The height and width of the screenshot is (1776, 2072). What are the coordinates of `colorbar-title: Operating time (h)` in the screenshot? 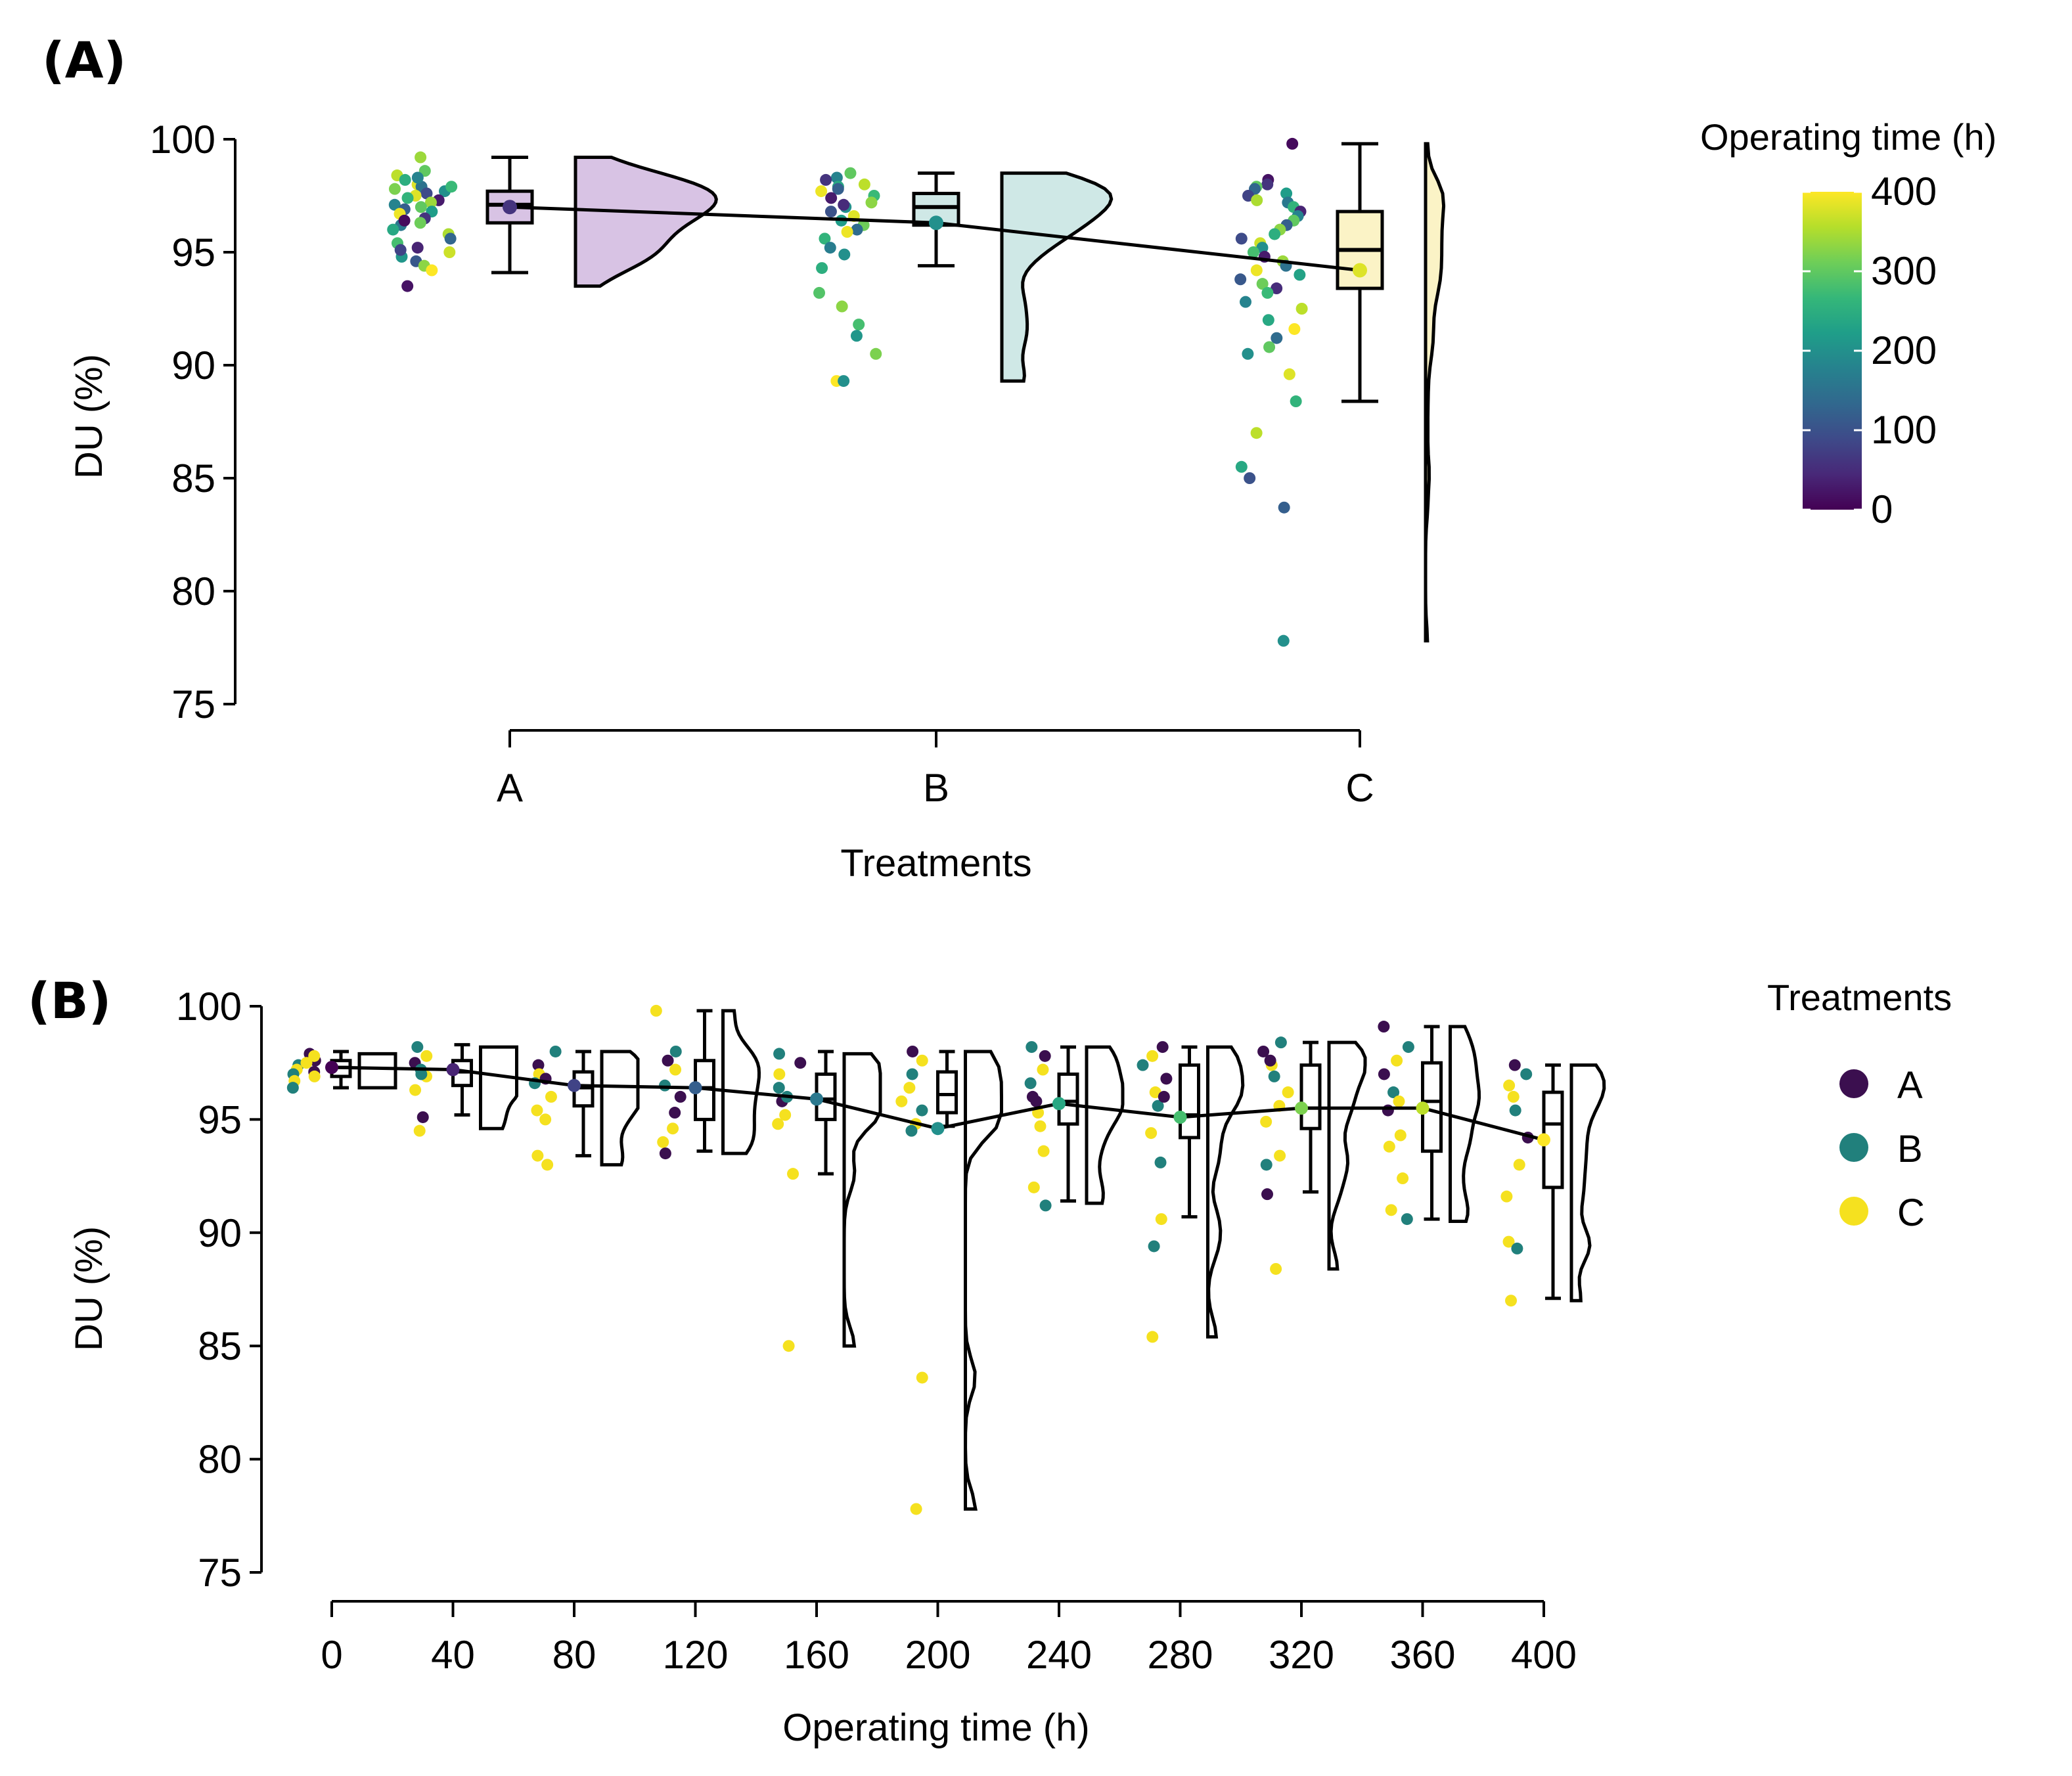 It's located at (1848, 137).